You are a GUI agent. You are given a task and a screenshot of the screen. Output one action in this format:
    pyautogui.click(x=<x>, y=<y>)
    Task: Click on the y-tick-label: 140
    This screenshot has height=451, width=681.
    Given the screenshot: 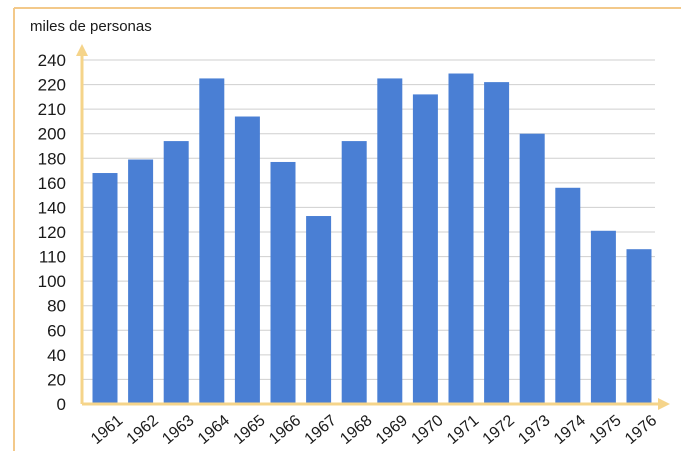 What is the action you would take?
    pyautogui.click(x=52, y=207)
    